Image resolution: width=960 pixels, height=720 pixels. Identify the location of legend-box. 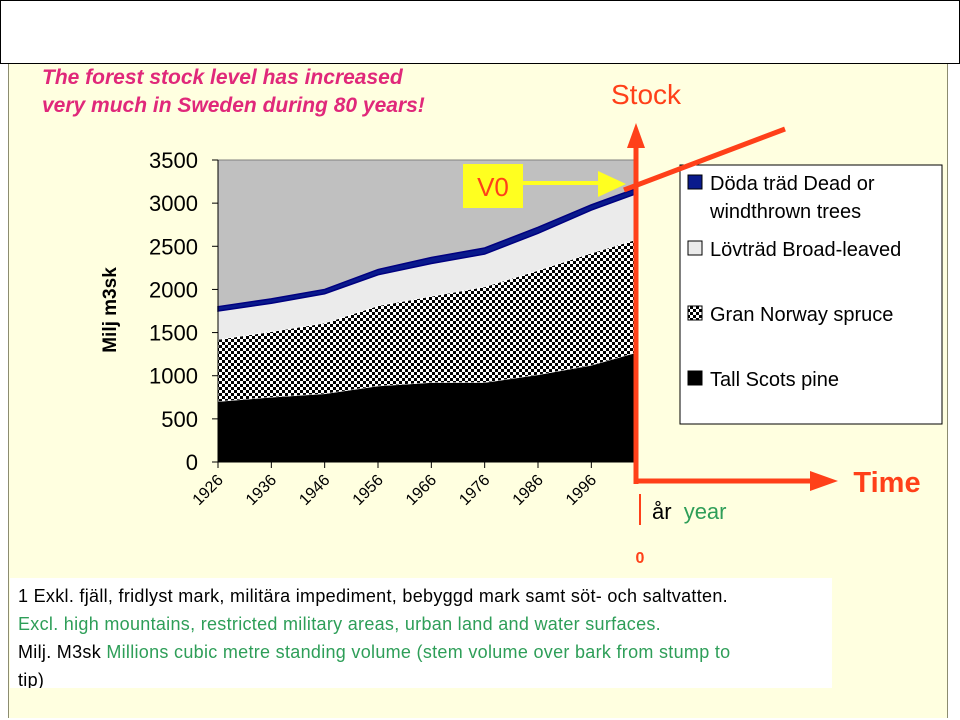
(811, 294).